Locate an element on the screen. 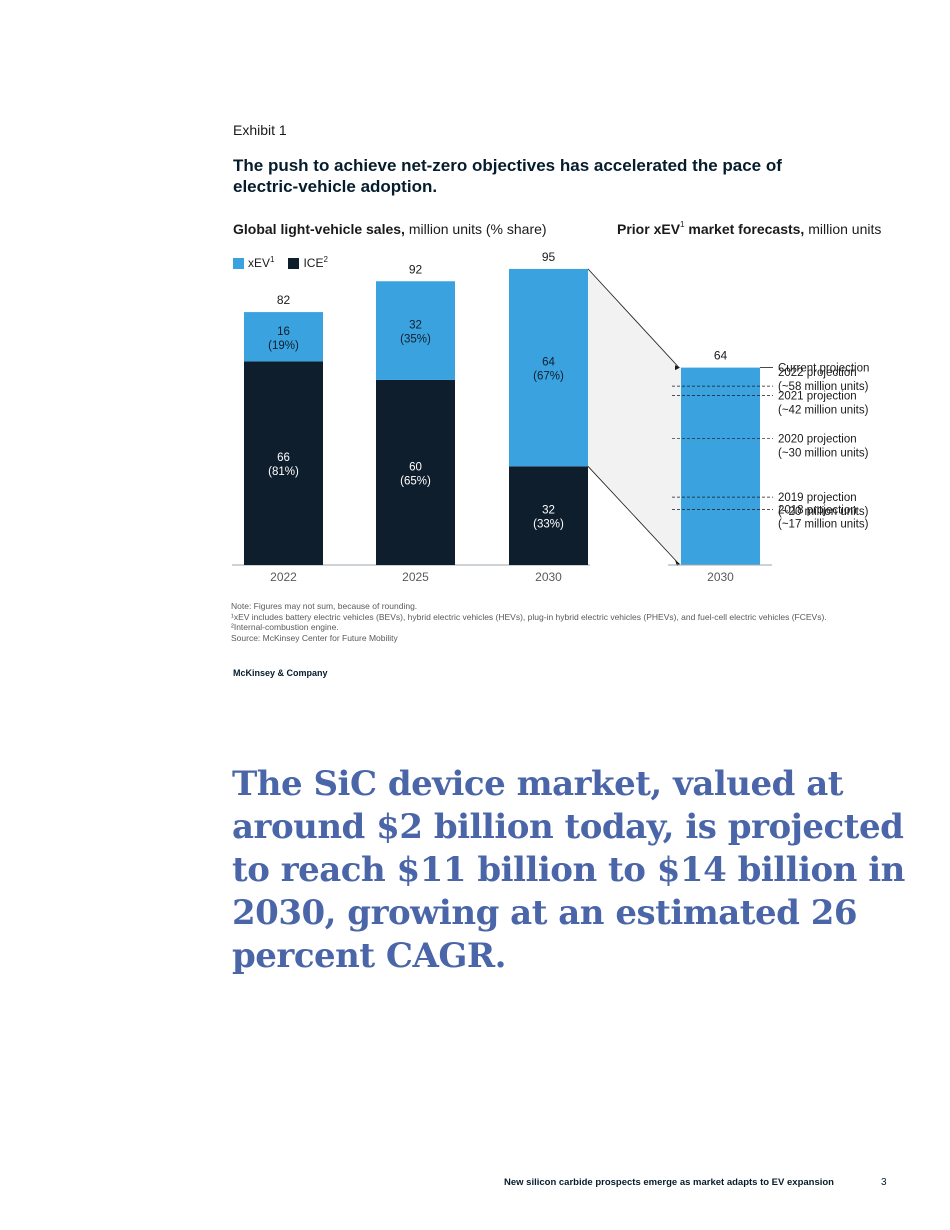 The image size is (950, 1230). left-subtitle-bold: Global light-vehicle sales, is located at coordinates (319, 229).